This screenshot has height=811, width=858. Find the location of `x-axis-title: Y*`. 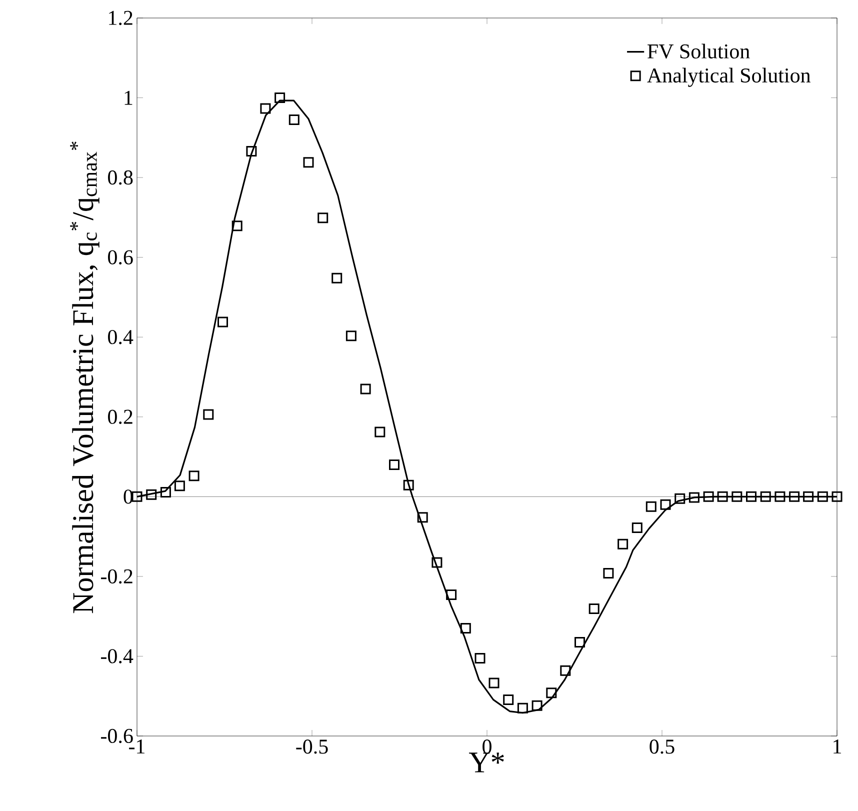

x-axis-title: Y* is located at coordinates (486, 762).